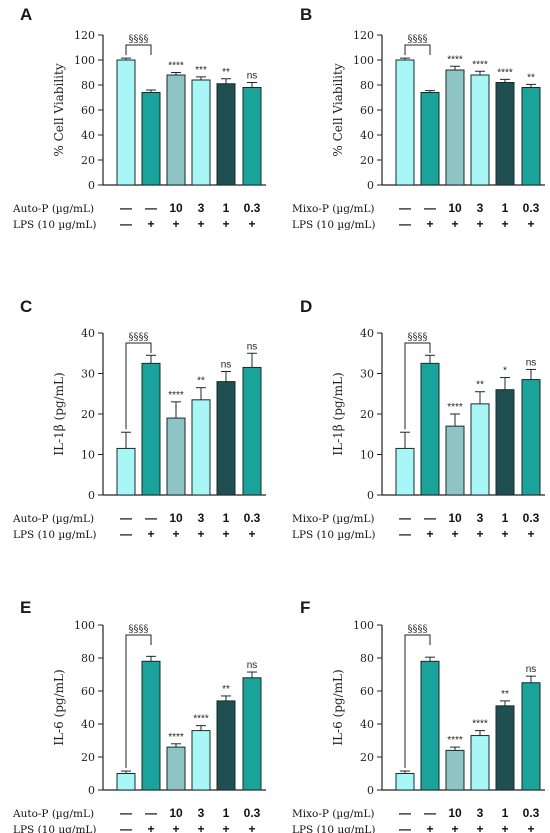 Image resolution: width=550 pixels, height=833 pixels. What do you see at coordinates (306, 306) in the screenshot?
I see `panel-label: D` at bounding box center [306, 306].